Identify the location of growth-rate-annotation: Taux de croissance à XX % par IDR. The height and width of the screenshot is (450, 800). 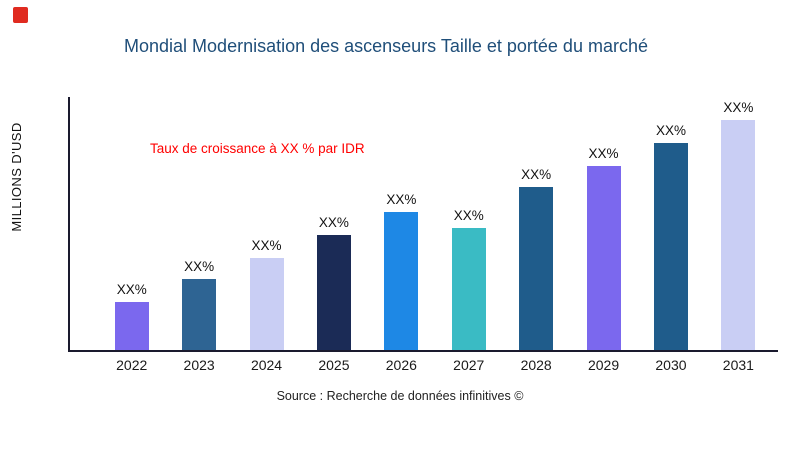
(257, 148).